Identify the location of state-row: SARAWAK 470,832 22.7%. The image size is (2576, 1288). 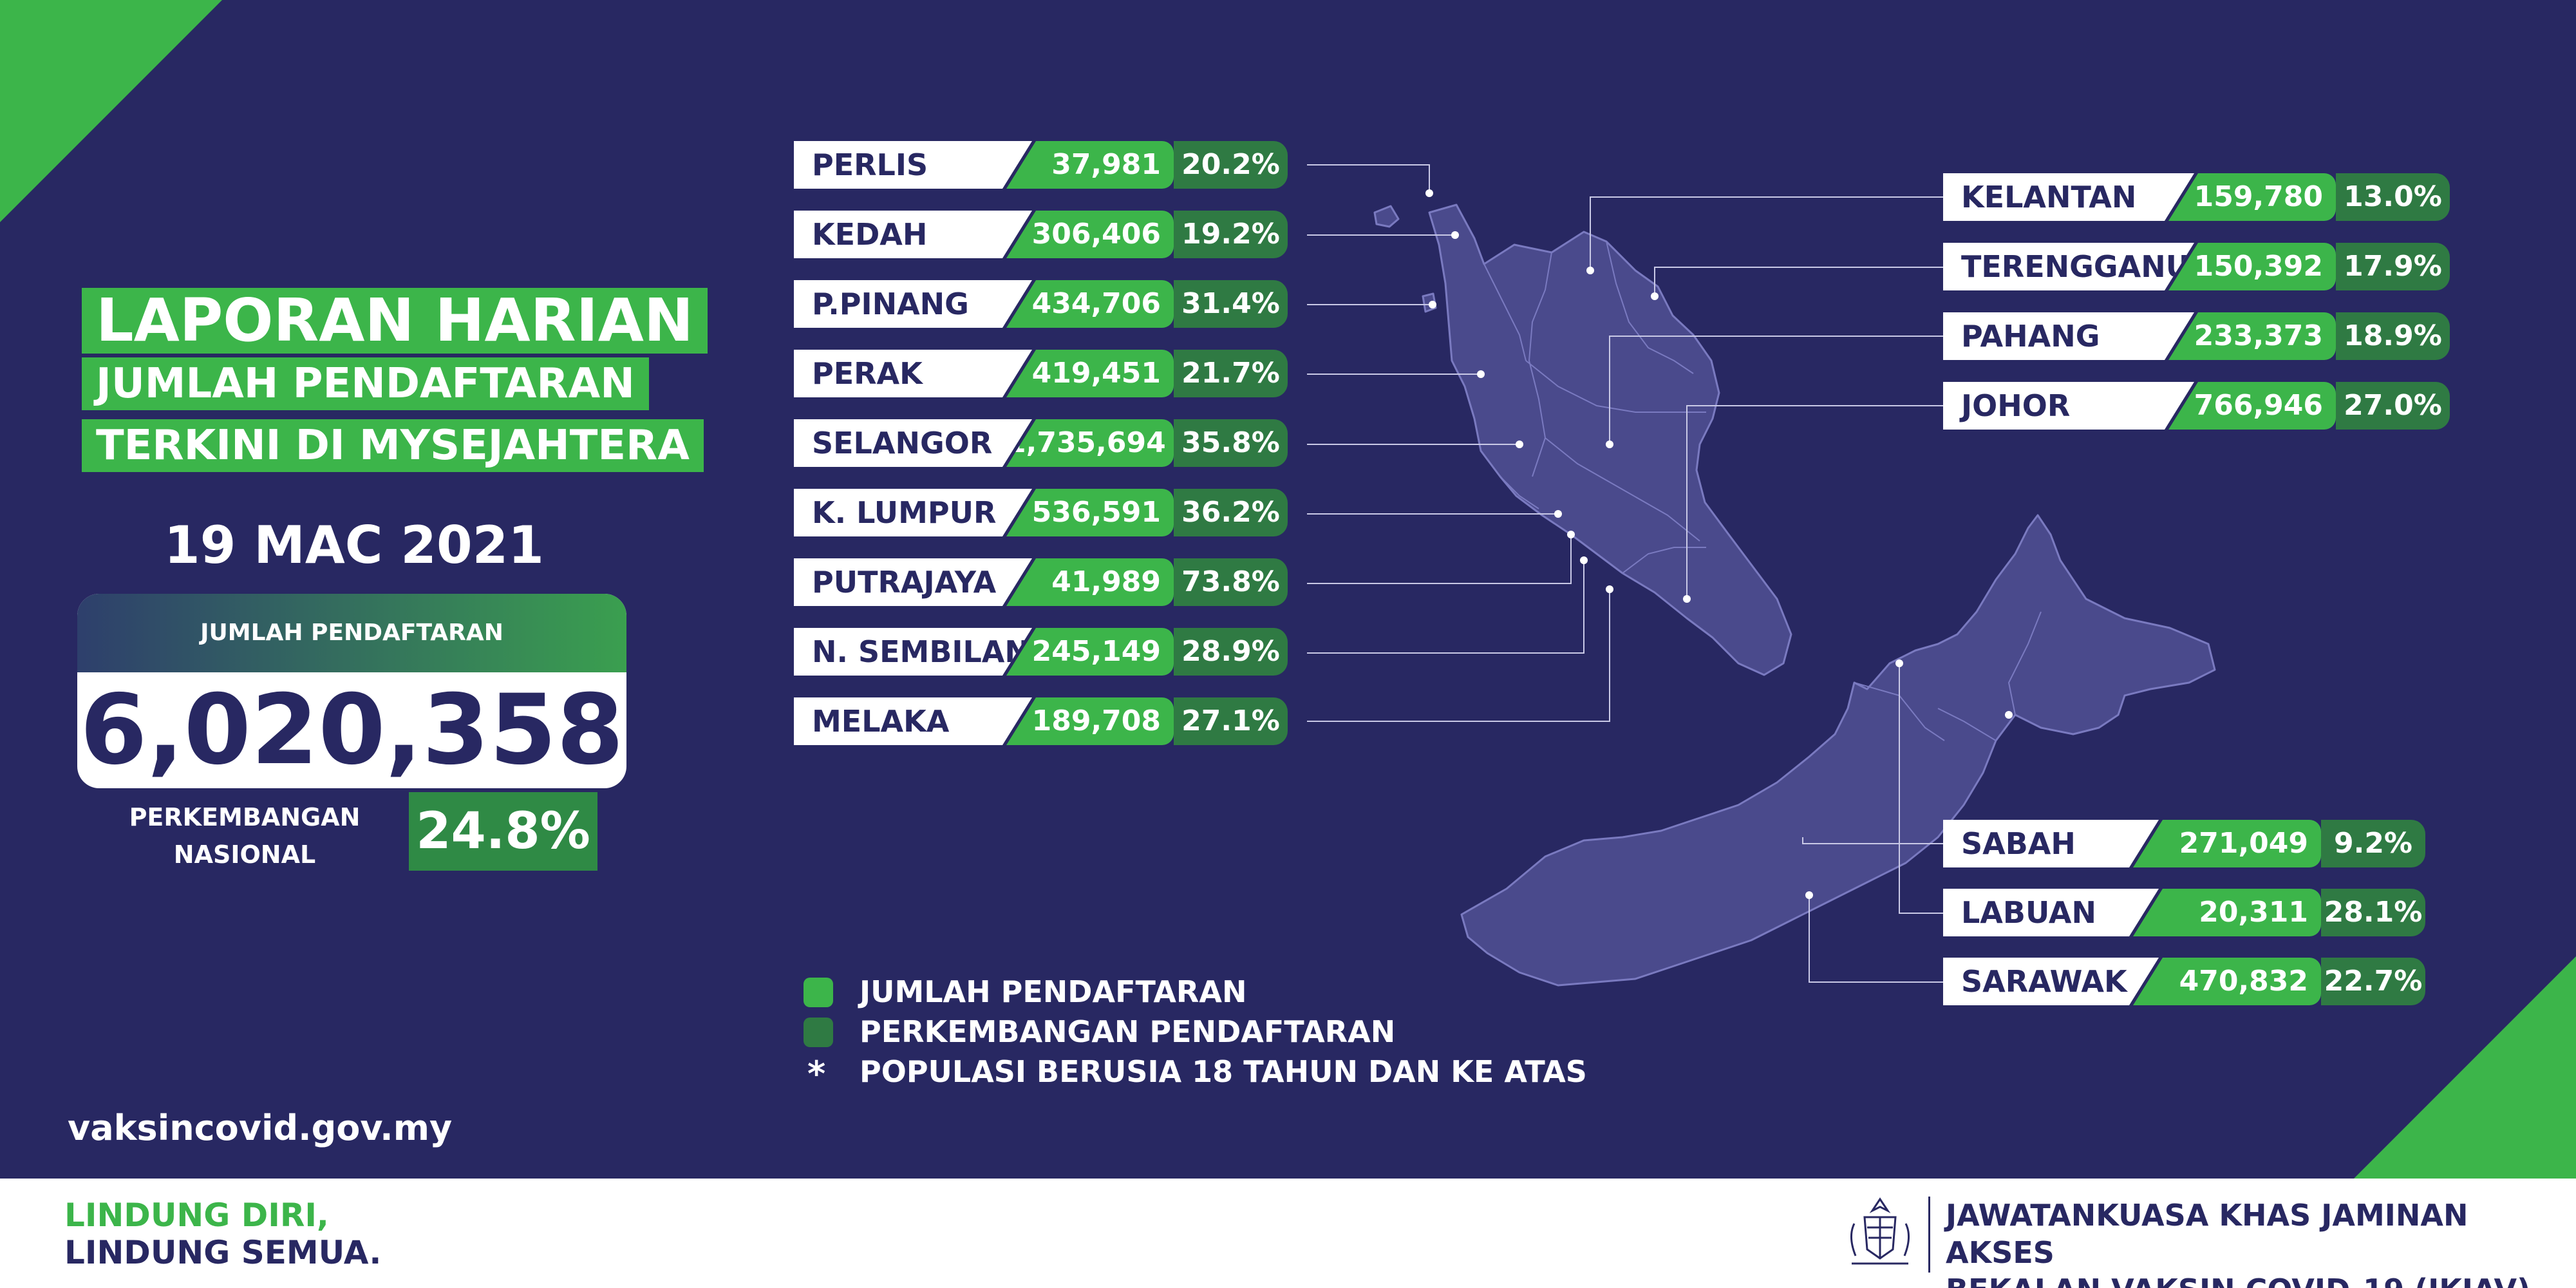
(2184, 981).